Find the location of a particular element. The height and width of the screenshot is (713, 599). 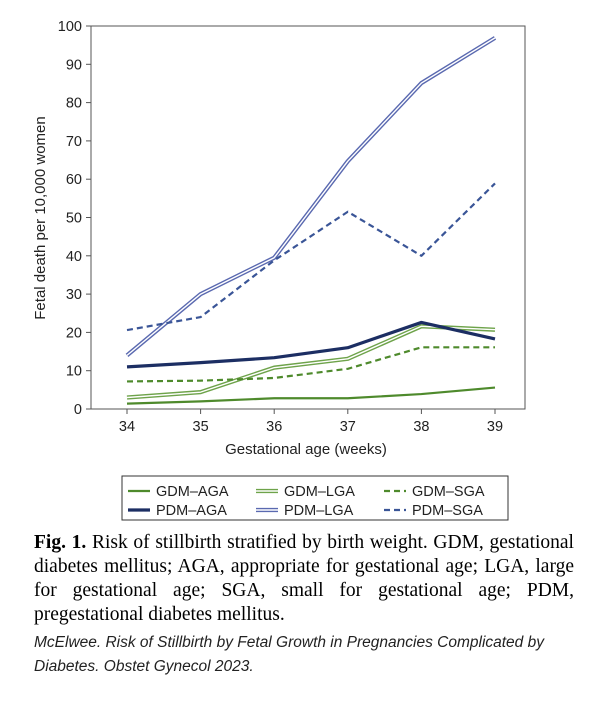

legend-label: PDM–LGA is located at coordinates (319, 511).